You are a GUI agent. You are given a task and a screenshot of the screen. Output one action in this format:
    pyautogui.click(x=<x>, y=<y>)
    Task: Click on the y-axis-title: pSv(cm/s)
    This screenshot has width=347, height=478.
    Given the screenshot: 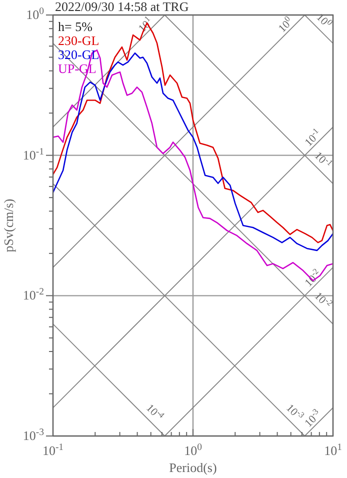 What is the action you would take?
    pyautogui.click(x=8, y=225)
    